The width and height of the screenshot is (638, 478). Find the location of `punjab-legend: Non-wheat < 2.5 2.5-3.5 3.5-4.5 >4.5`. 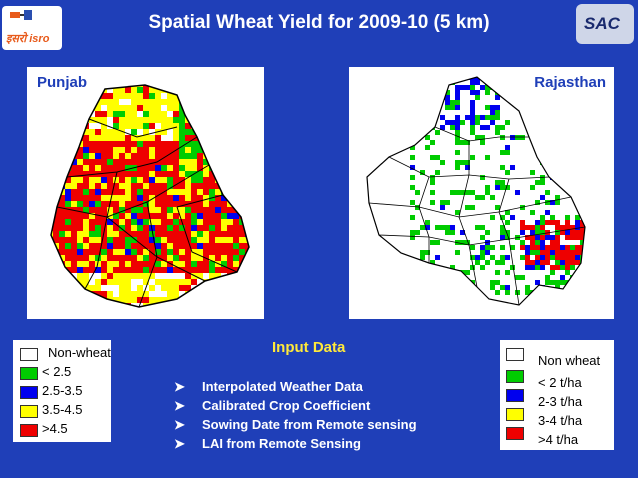

punjab-legend: Non-wheat < 2.5 2.5-3.5 3.5-4.5 >4.5 is located at coordinates (62, 391).